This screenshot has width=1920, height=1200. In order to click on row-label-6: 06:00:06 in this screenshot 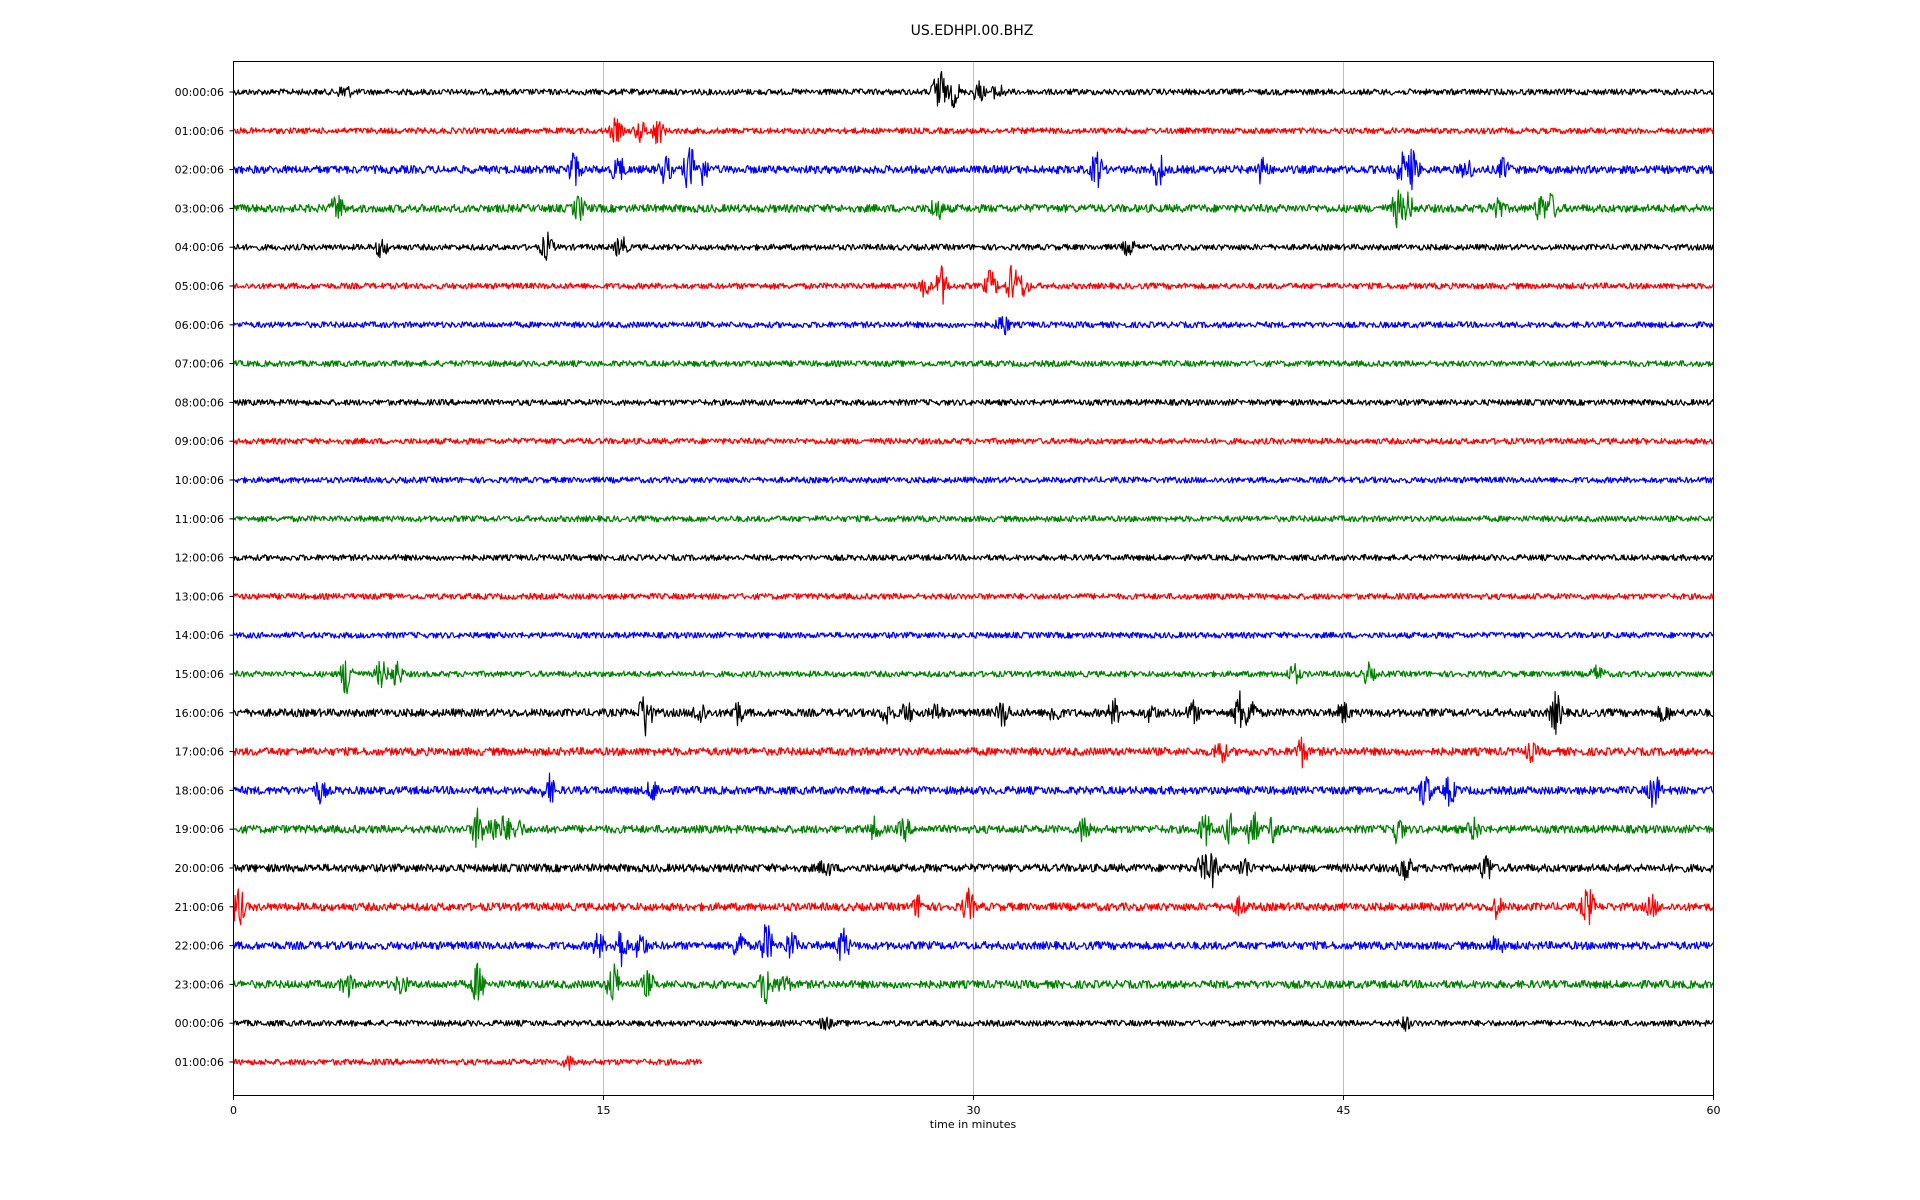, I will do `click(199, 325)`.